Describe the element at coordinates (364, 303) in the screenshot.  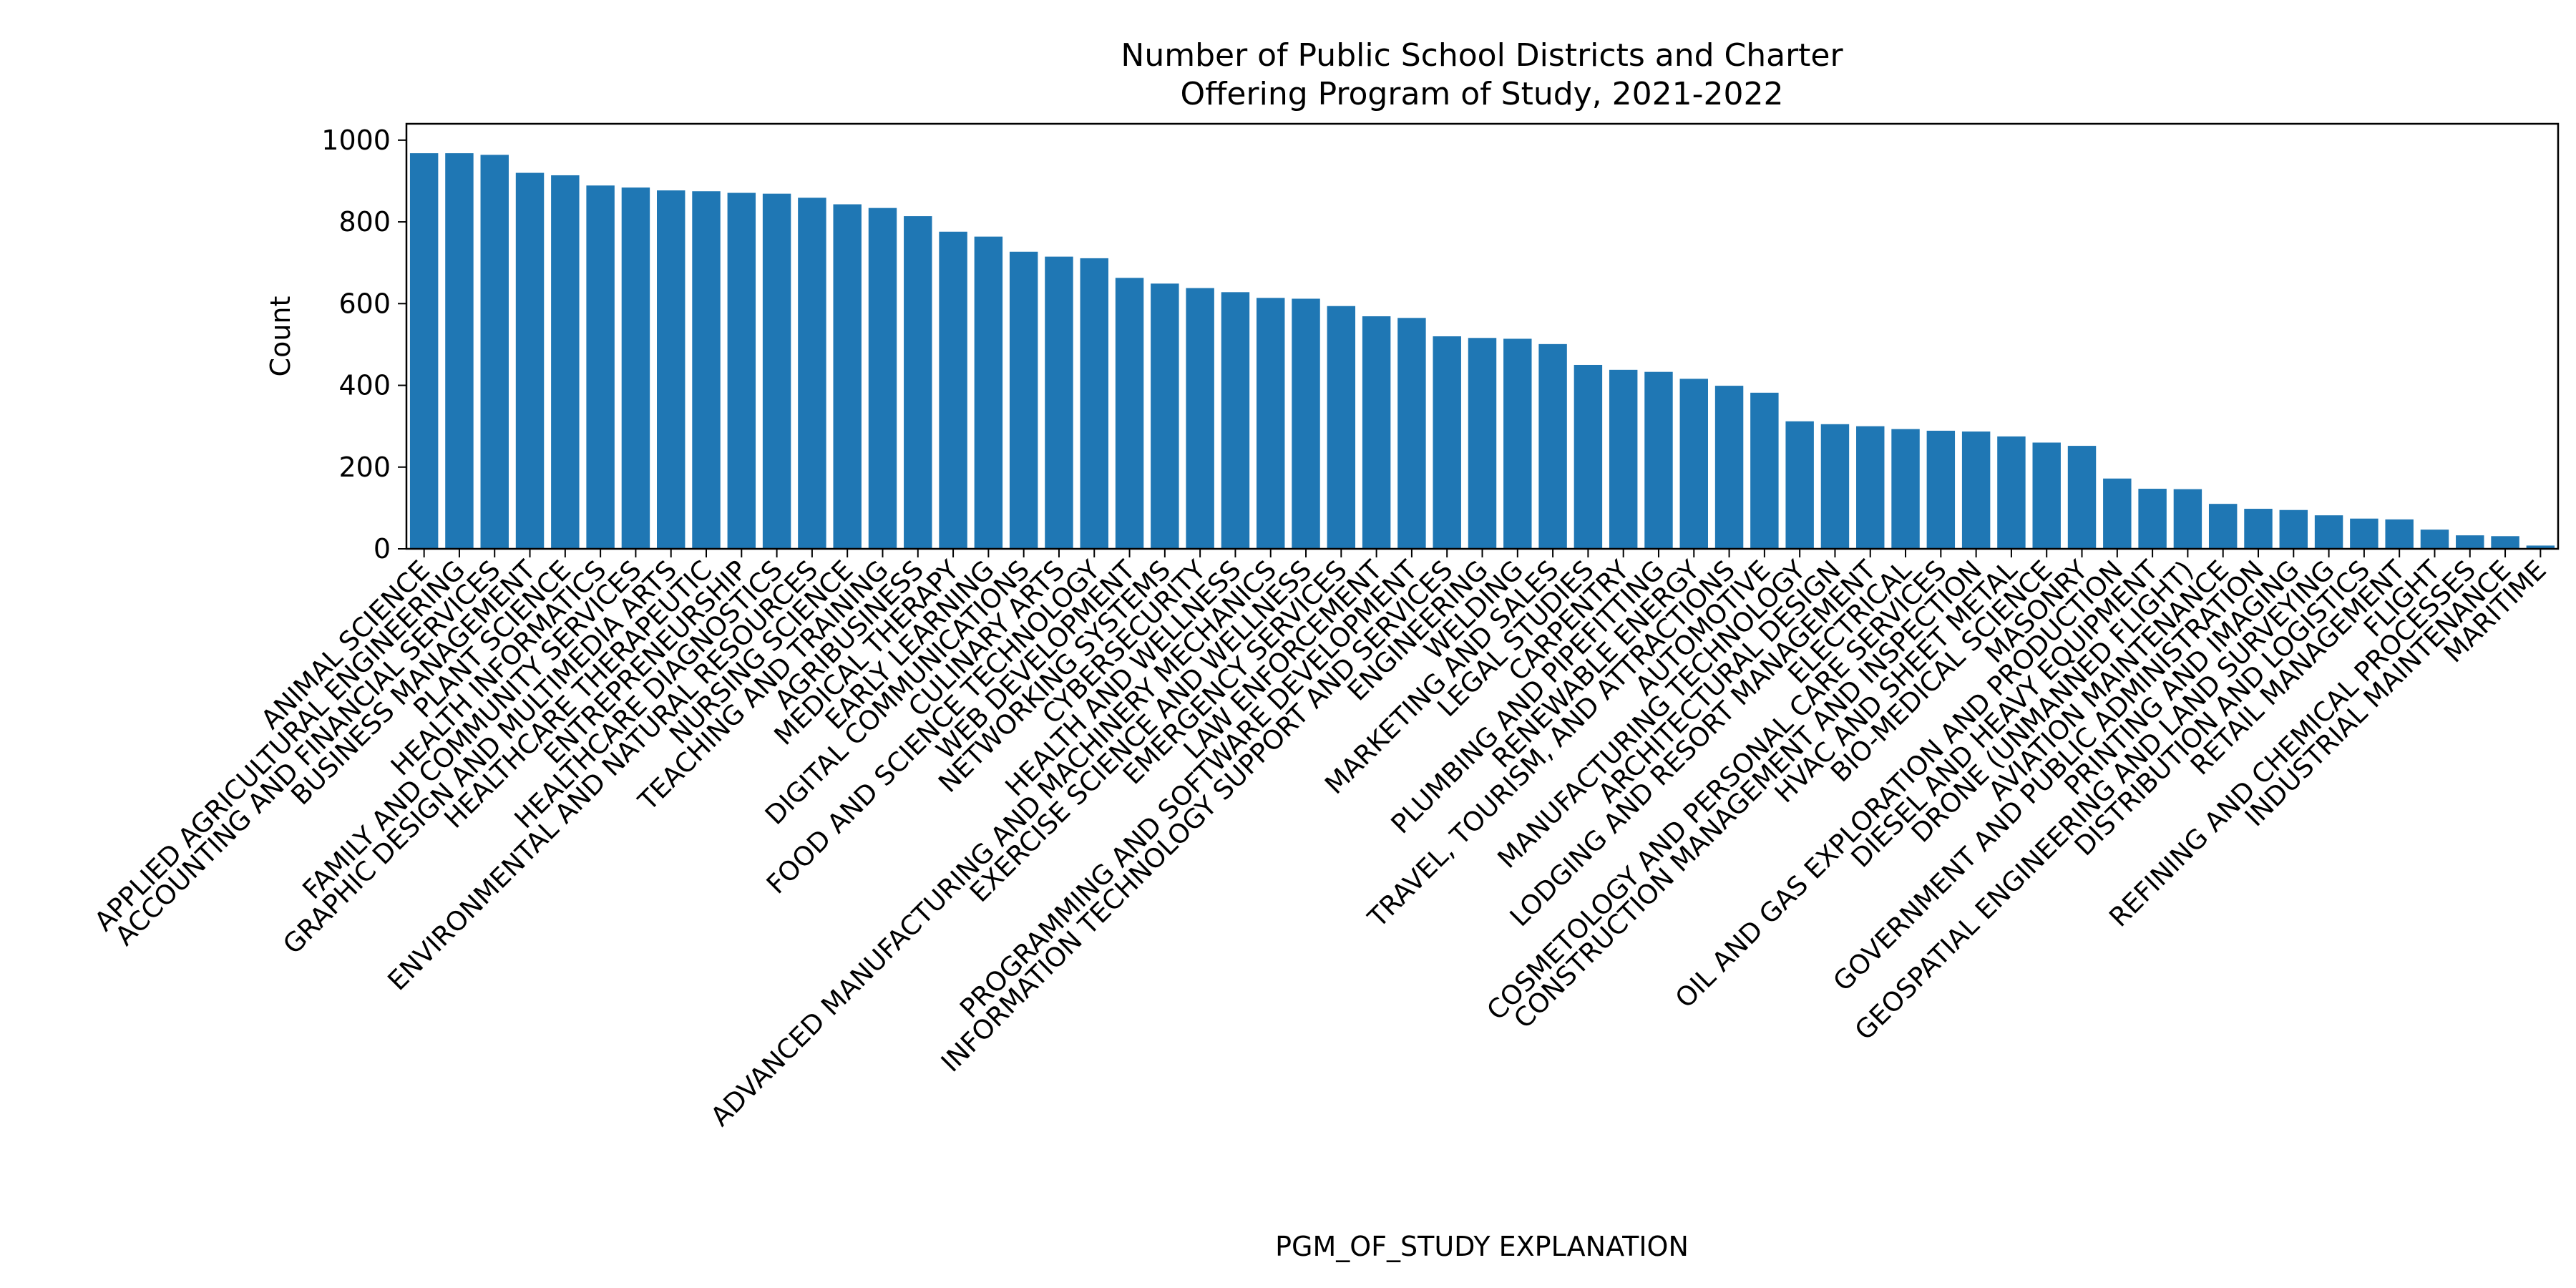
I see `y-tick-label-3: 600` at that location.